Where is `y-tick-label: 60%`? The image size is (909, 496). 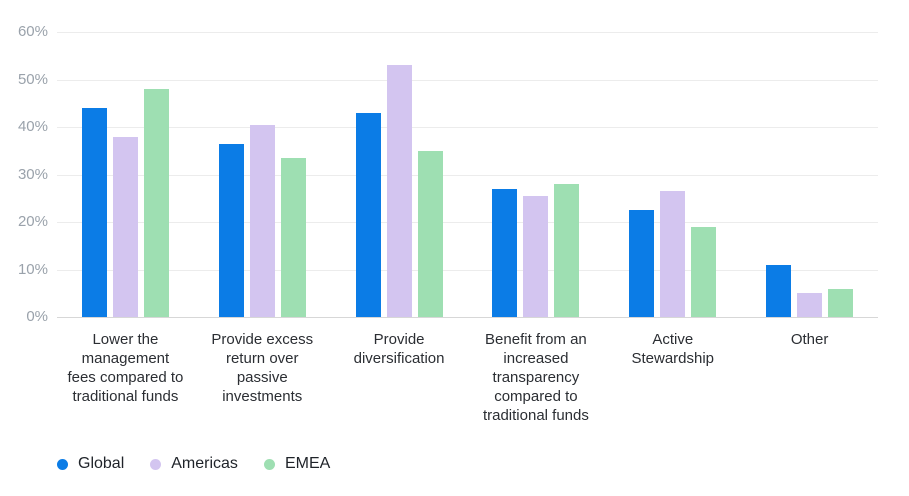 y-tick-label: 60% is located at coordinates (32, 31).